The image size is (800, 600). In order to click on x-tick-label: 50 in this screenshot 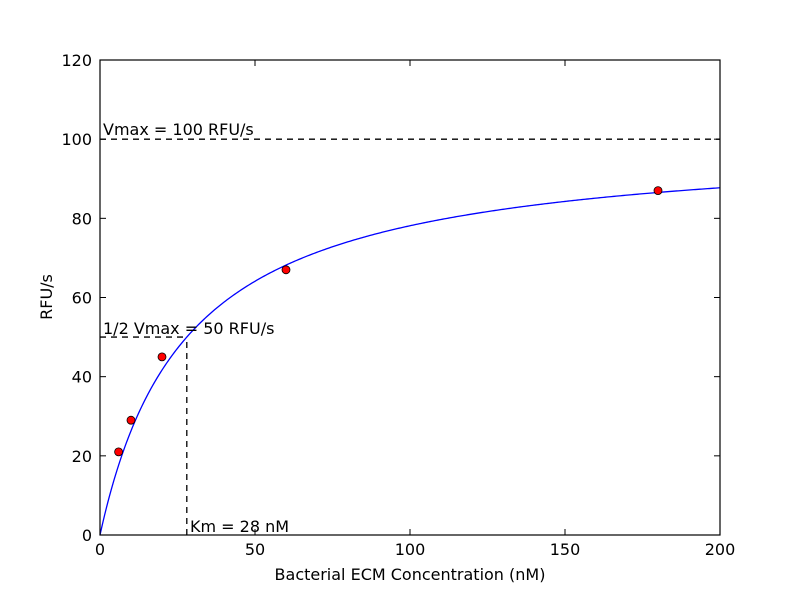, I will do `click(255, 549)`.